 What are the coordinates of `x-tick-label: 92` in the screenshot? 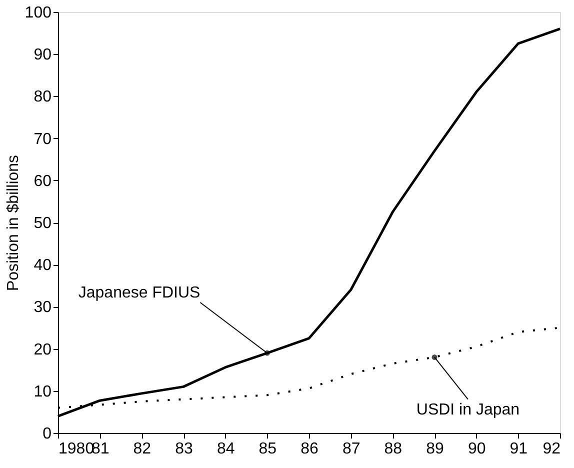 It's located at (551, 449).